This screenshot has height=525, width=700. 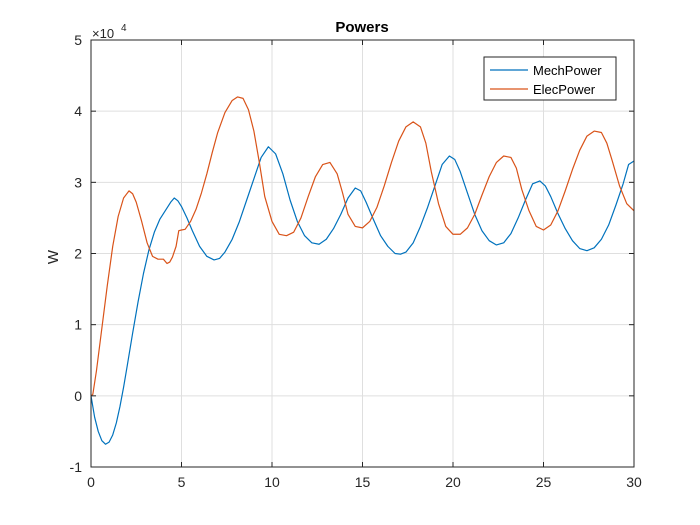 I want to click on x-tick-label: 15, so click(x=363, y=482).